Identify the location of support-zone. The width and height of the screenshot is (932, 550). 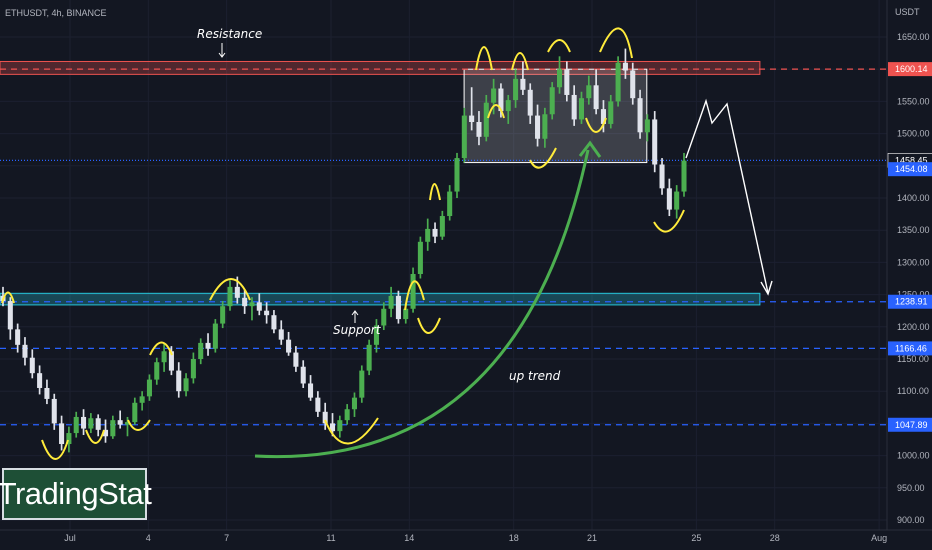
(380, 299).